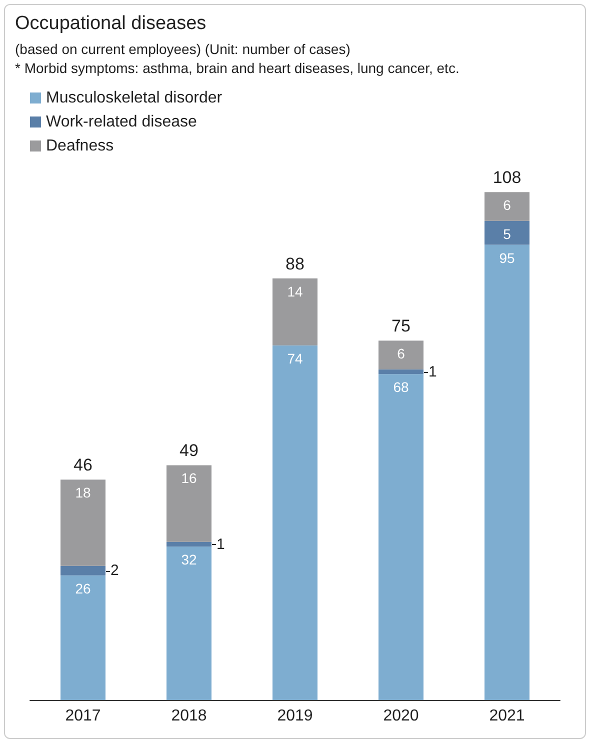 The width and height of the screenshot is (590, 743). I want to click on data-label: 14, so click(295, 291).